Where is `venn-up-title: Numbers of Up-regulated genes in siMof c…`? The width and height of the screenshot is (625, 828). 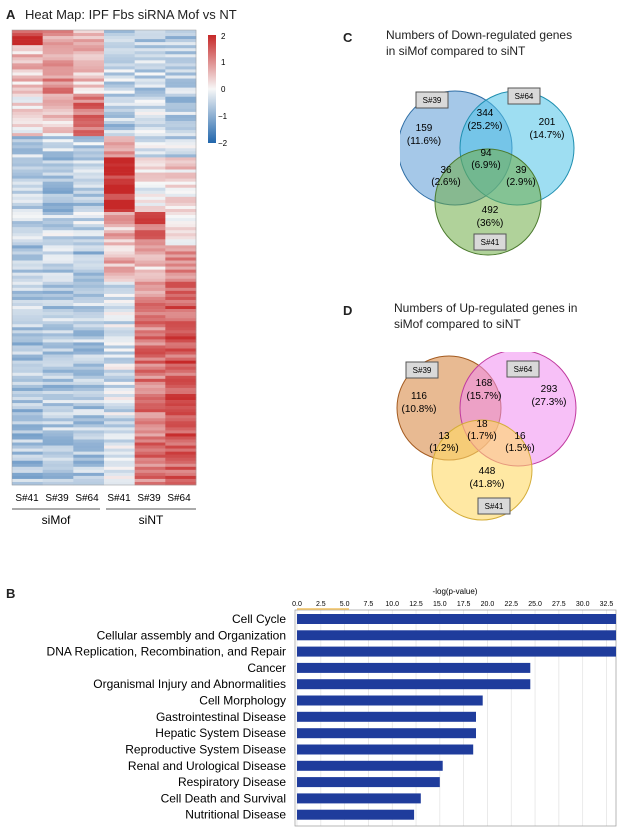
venn-up-title: Numbers of Up-regulated genes in siMof c… is located at coordinates (509, 316).